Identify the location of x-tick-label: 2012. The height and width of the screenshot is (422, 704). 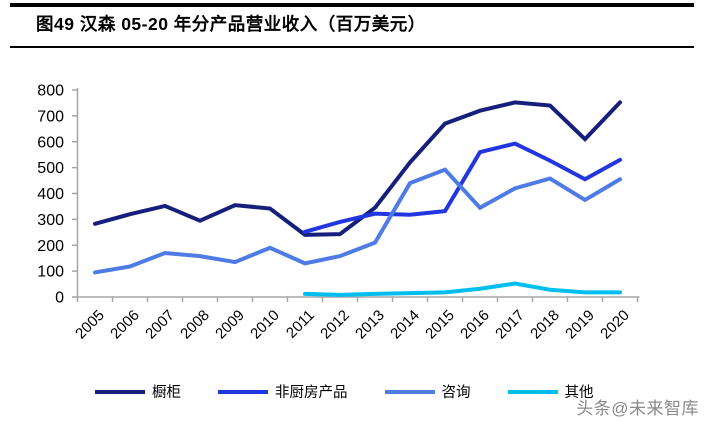
(335, 325).